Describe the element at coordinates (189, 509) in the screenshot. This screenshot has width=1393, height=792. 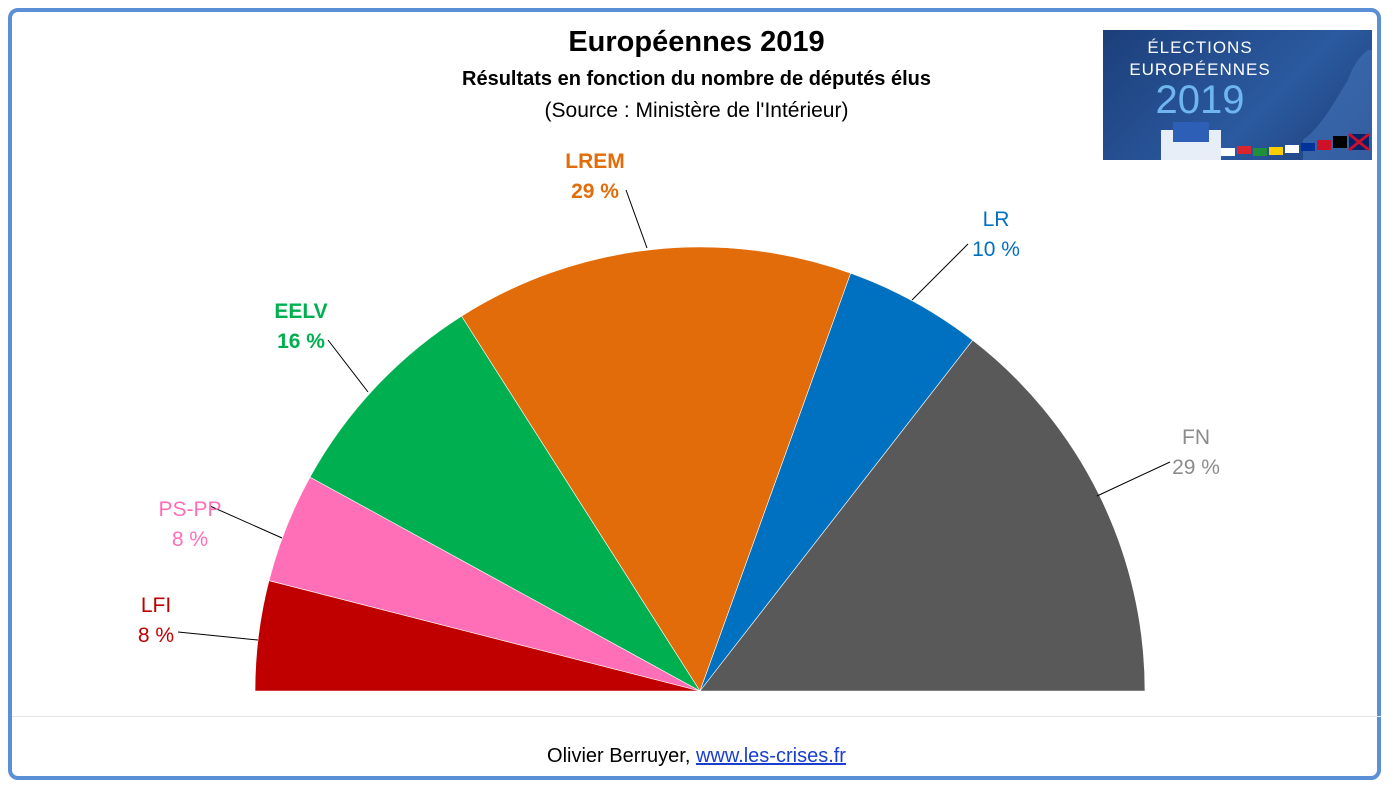
I see `label-ps-pp: PS-PP` at that location.